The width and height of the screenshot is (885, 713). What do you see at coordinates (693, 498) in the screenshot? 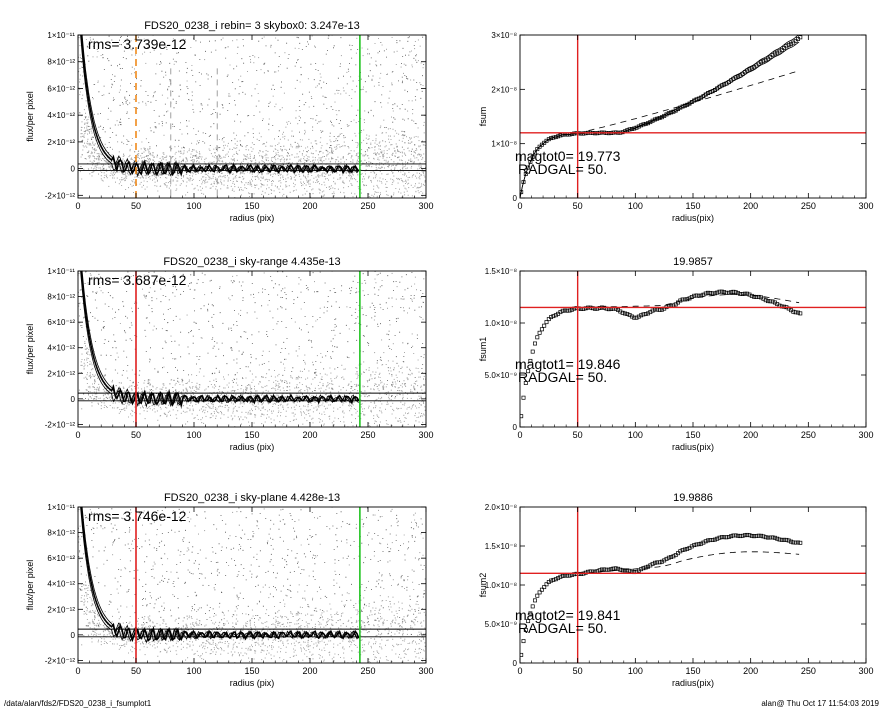
I see `panel-title: 19.9886` at bounding box center [693, 498].